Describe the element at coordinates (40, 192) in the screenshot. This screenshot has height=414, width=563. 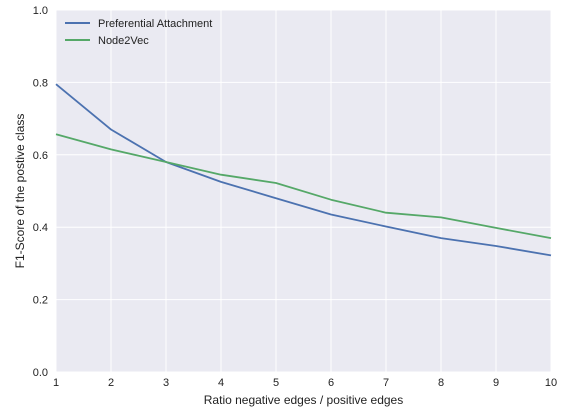
I see `y-tick-labels: 0.0 0.2 0.4 0.6 0.8 1.0` at that location.